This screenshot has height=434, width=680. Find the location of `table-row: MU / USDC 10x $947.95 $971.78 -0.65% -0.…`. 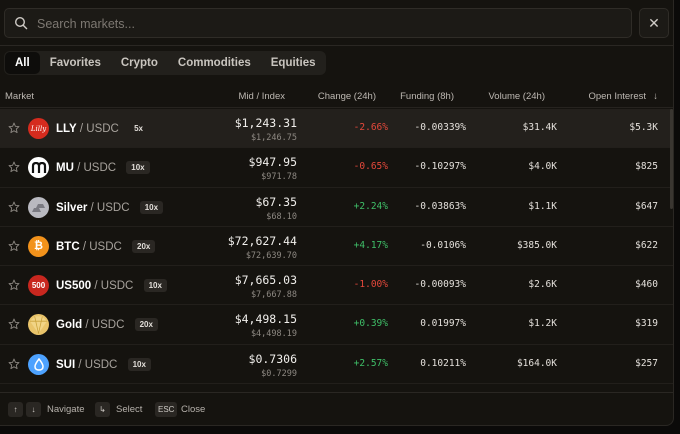

table-row: MU / USDC 10x $947.95 $971.78 -0.65% -0.… is located at coordinates (336, 168).